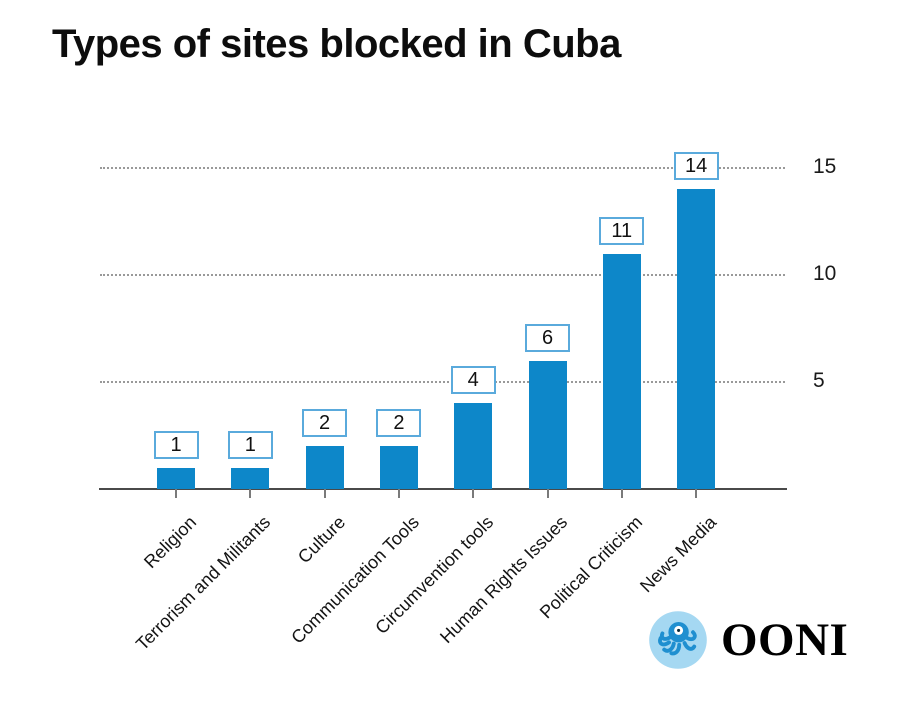 This screenshot has height=701, width=900. Describe the element at coordinates (336, 44) in the screenshot. I see `page-title: Types of sites blocked in Cuba` at that location.